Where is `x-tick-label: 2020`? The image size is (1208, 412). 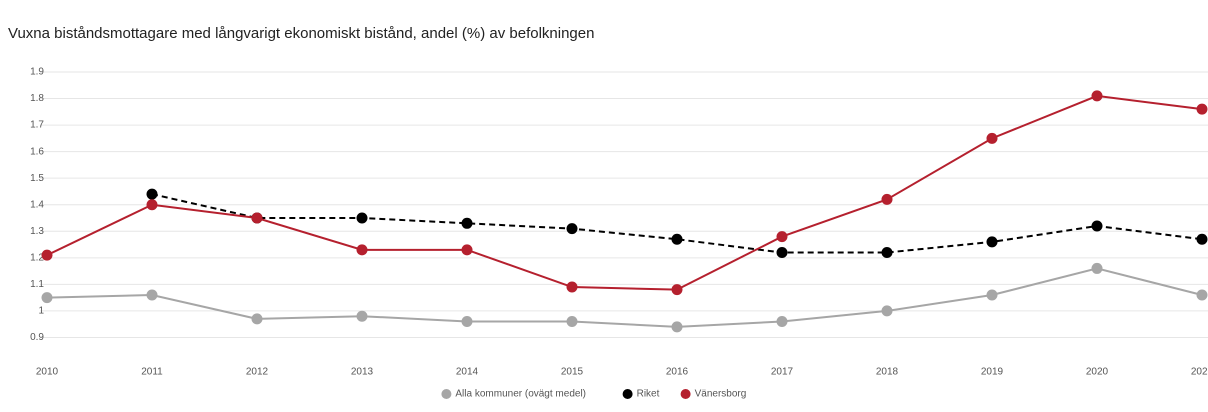 x-tick-label: 2020 is located at coordinates (1097, 372).